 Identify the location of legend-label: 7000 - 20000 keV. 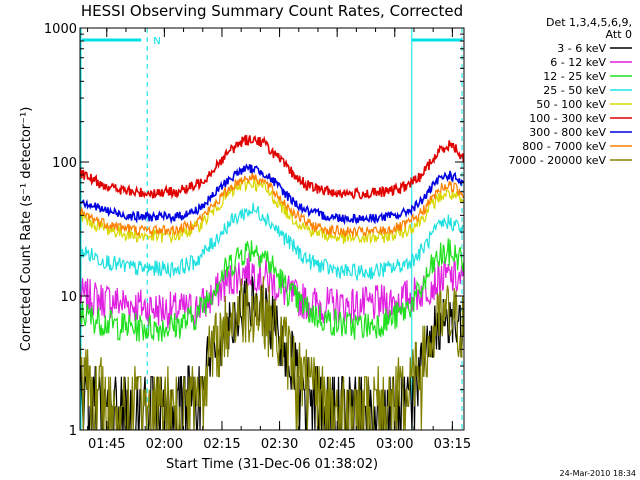
(557, 160).